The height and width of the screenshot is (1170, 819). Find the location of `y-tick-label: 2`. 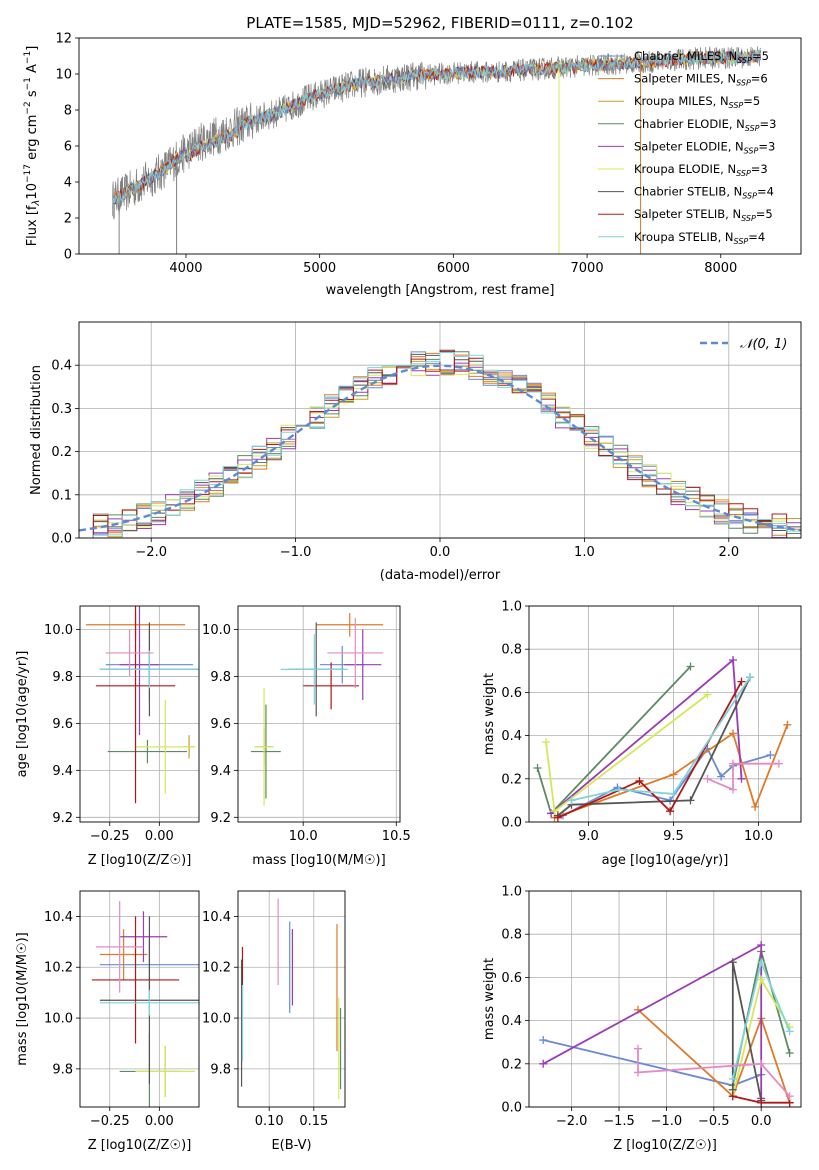

y-tick-label: 2 is located at coordinates (68, 219).